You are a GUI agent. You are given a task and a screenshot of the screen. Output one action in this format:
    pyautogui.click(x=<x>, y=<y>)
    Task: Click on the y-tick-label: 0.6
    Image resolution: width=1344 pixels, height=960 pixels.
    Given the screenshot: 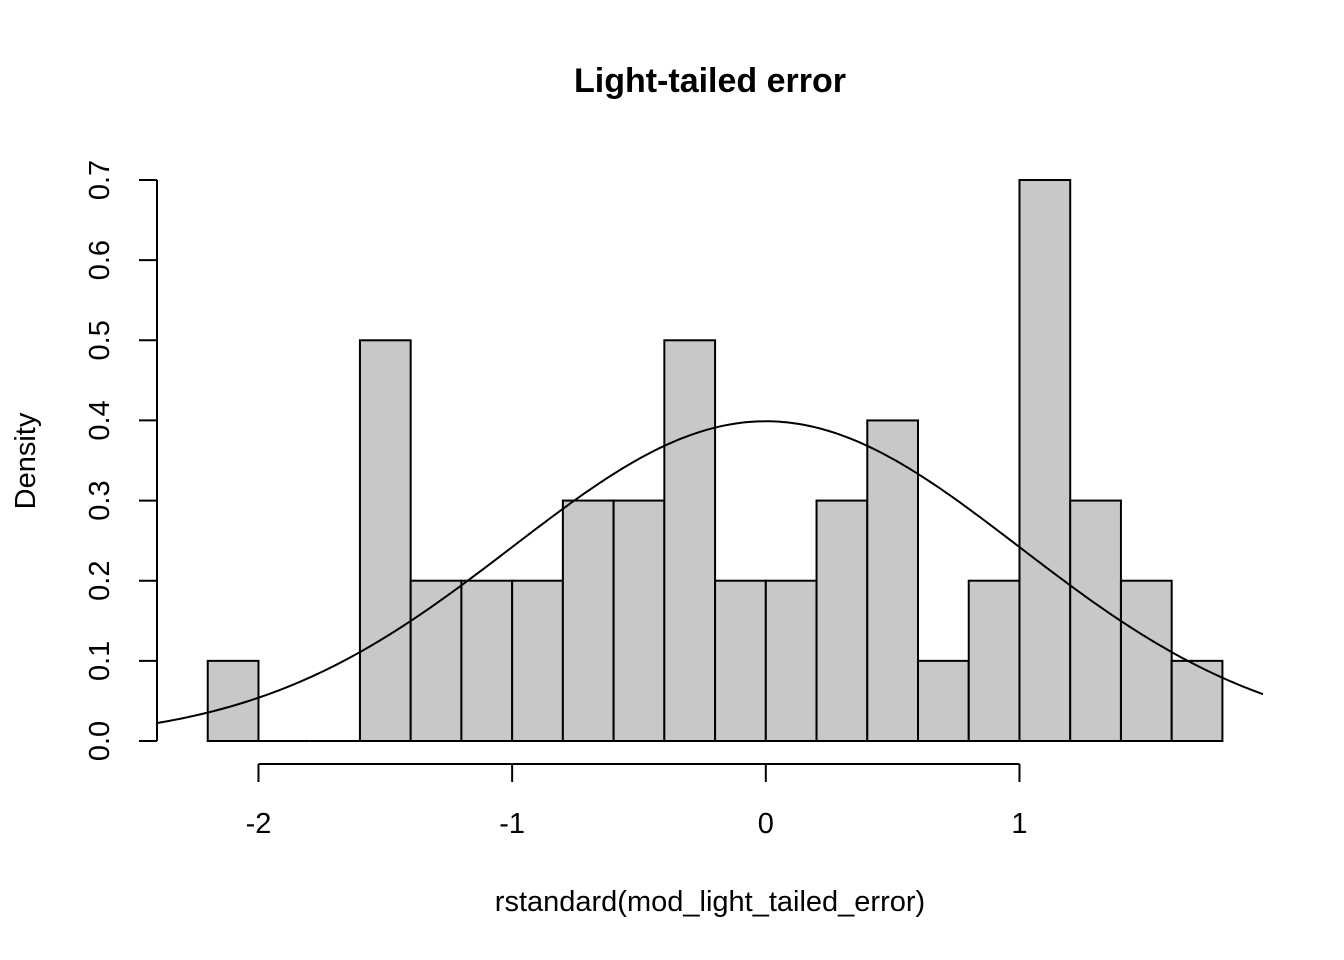 What is the action you would take?
    pyautogui.click(x=100, y=260)
    